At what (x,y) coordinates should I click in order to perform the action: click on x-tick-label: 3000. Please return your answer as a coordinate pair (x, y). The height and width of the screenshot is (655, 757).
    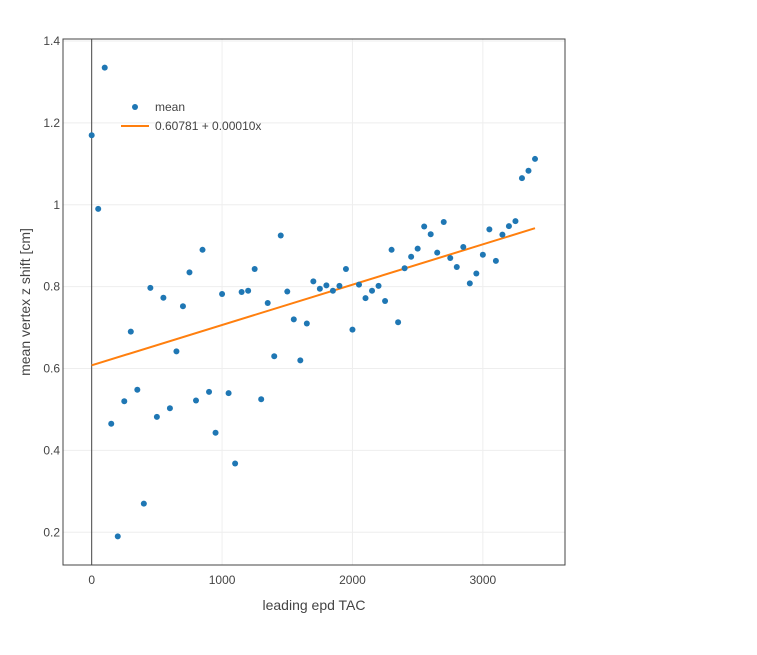
    Looking at the image, I should click on (483, 580).